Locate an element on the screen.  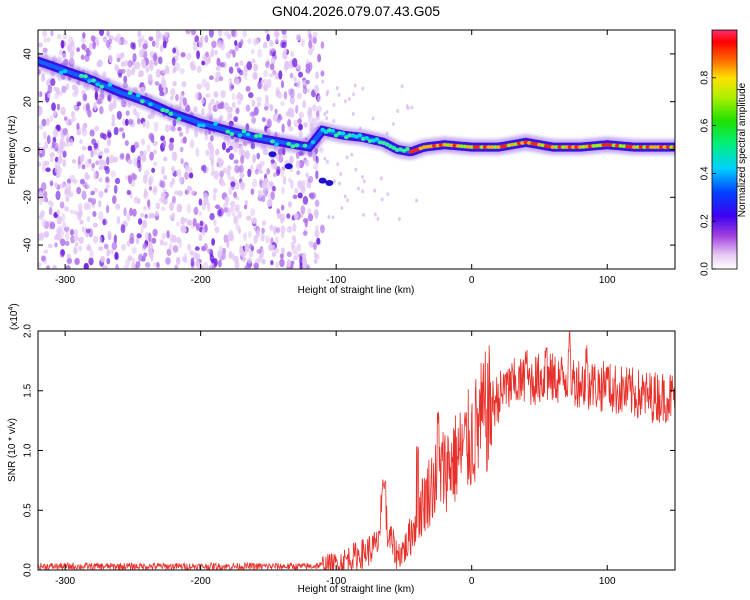
snr-x-tick-label: 100 is located at coordinates (607, 581).